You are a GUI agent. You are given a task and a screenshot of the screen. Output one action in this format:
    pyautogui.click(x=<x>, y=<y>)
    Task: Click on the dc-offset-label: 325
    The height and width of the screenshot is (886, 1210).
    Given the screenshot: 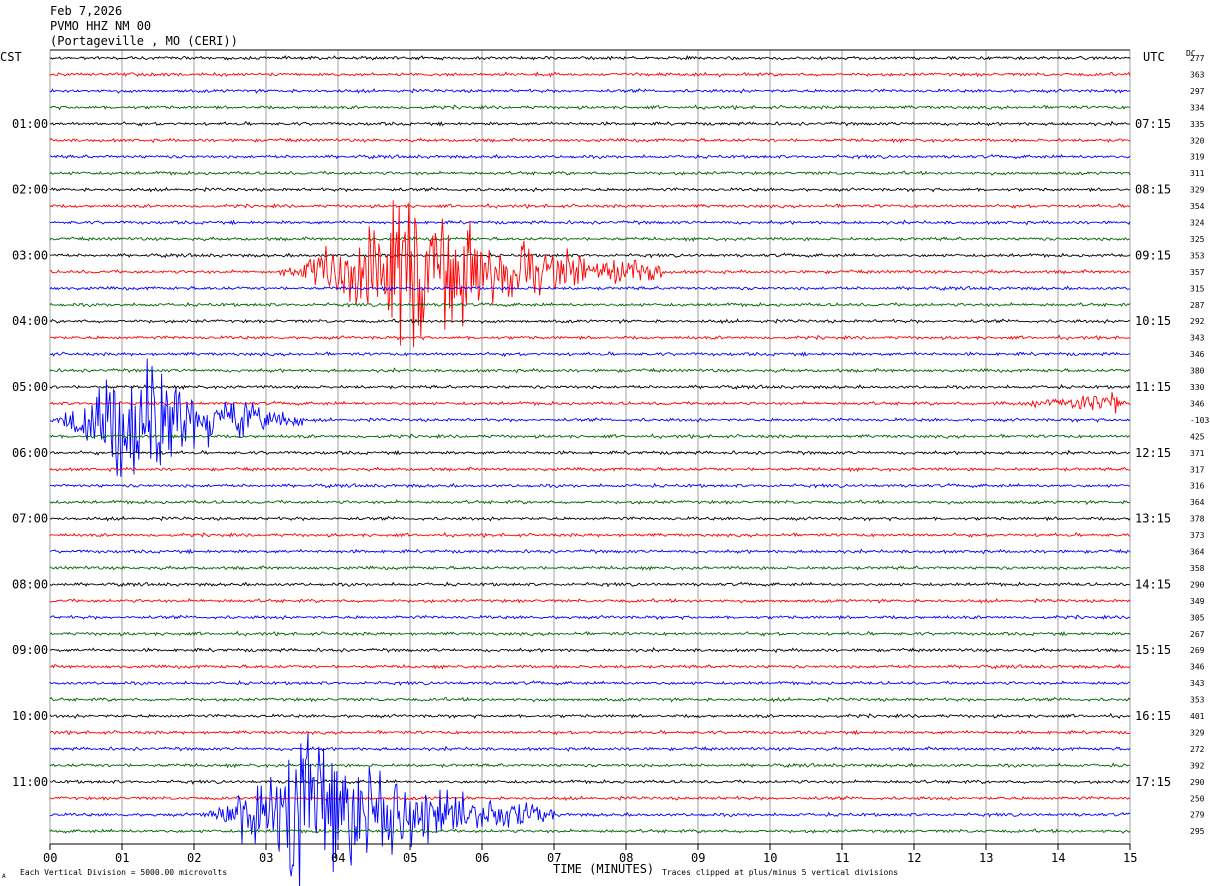 What is the action you would take?
    pyautogui.click(x=1197, y=239)
    